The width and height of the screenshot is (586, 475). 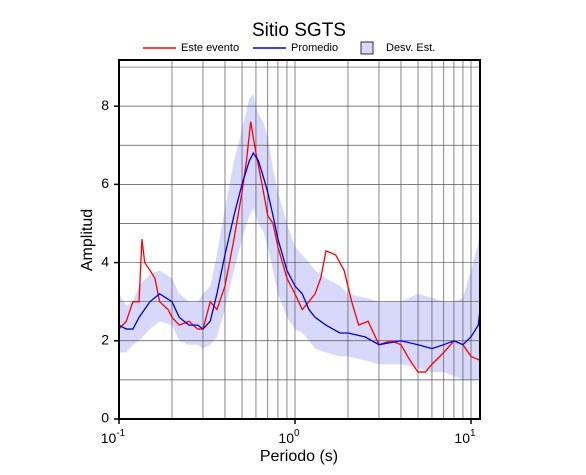 What do you see at coordinates (367, 48) in the screenshot?
I see `legend-swatch` at bounding box center [367, 48].